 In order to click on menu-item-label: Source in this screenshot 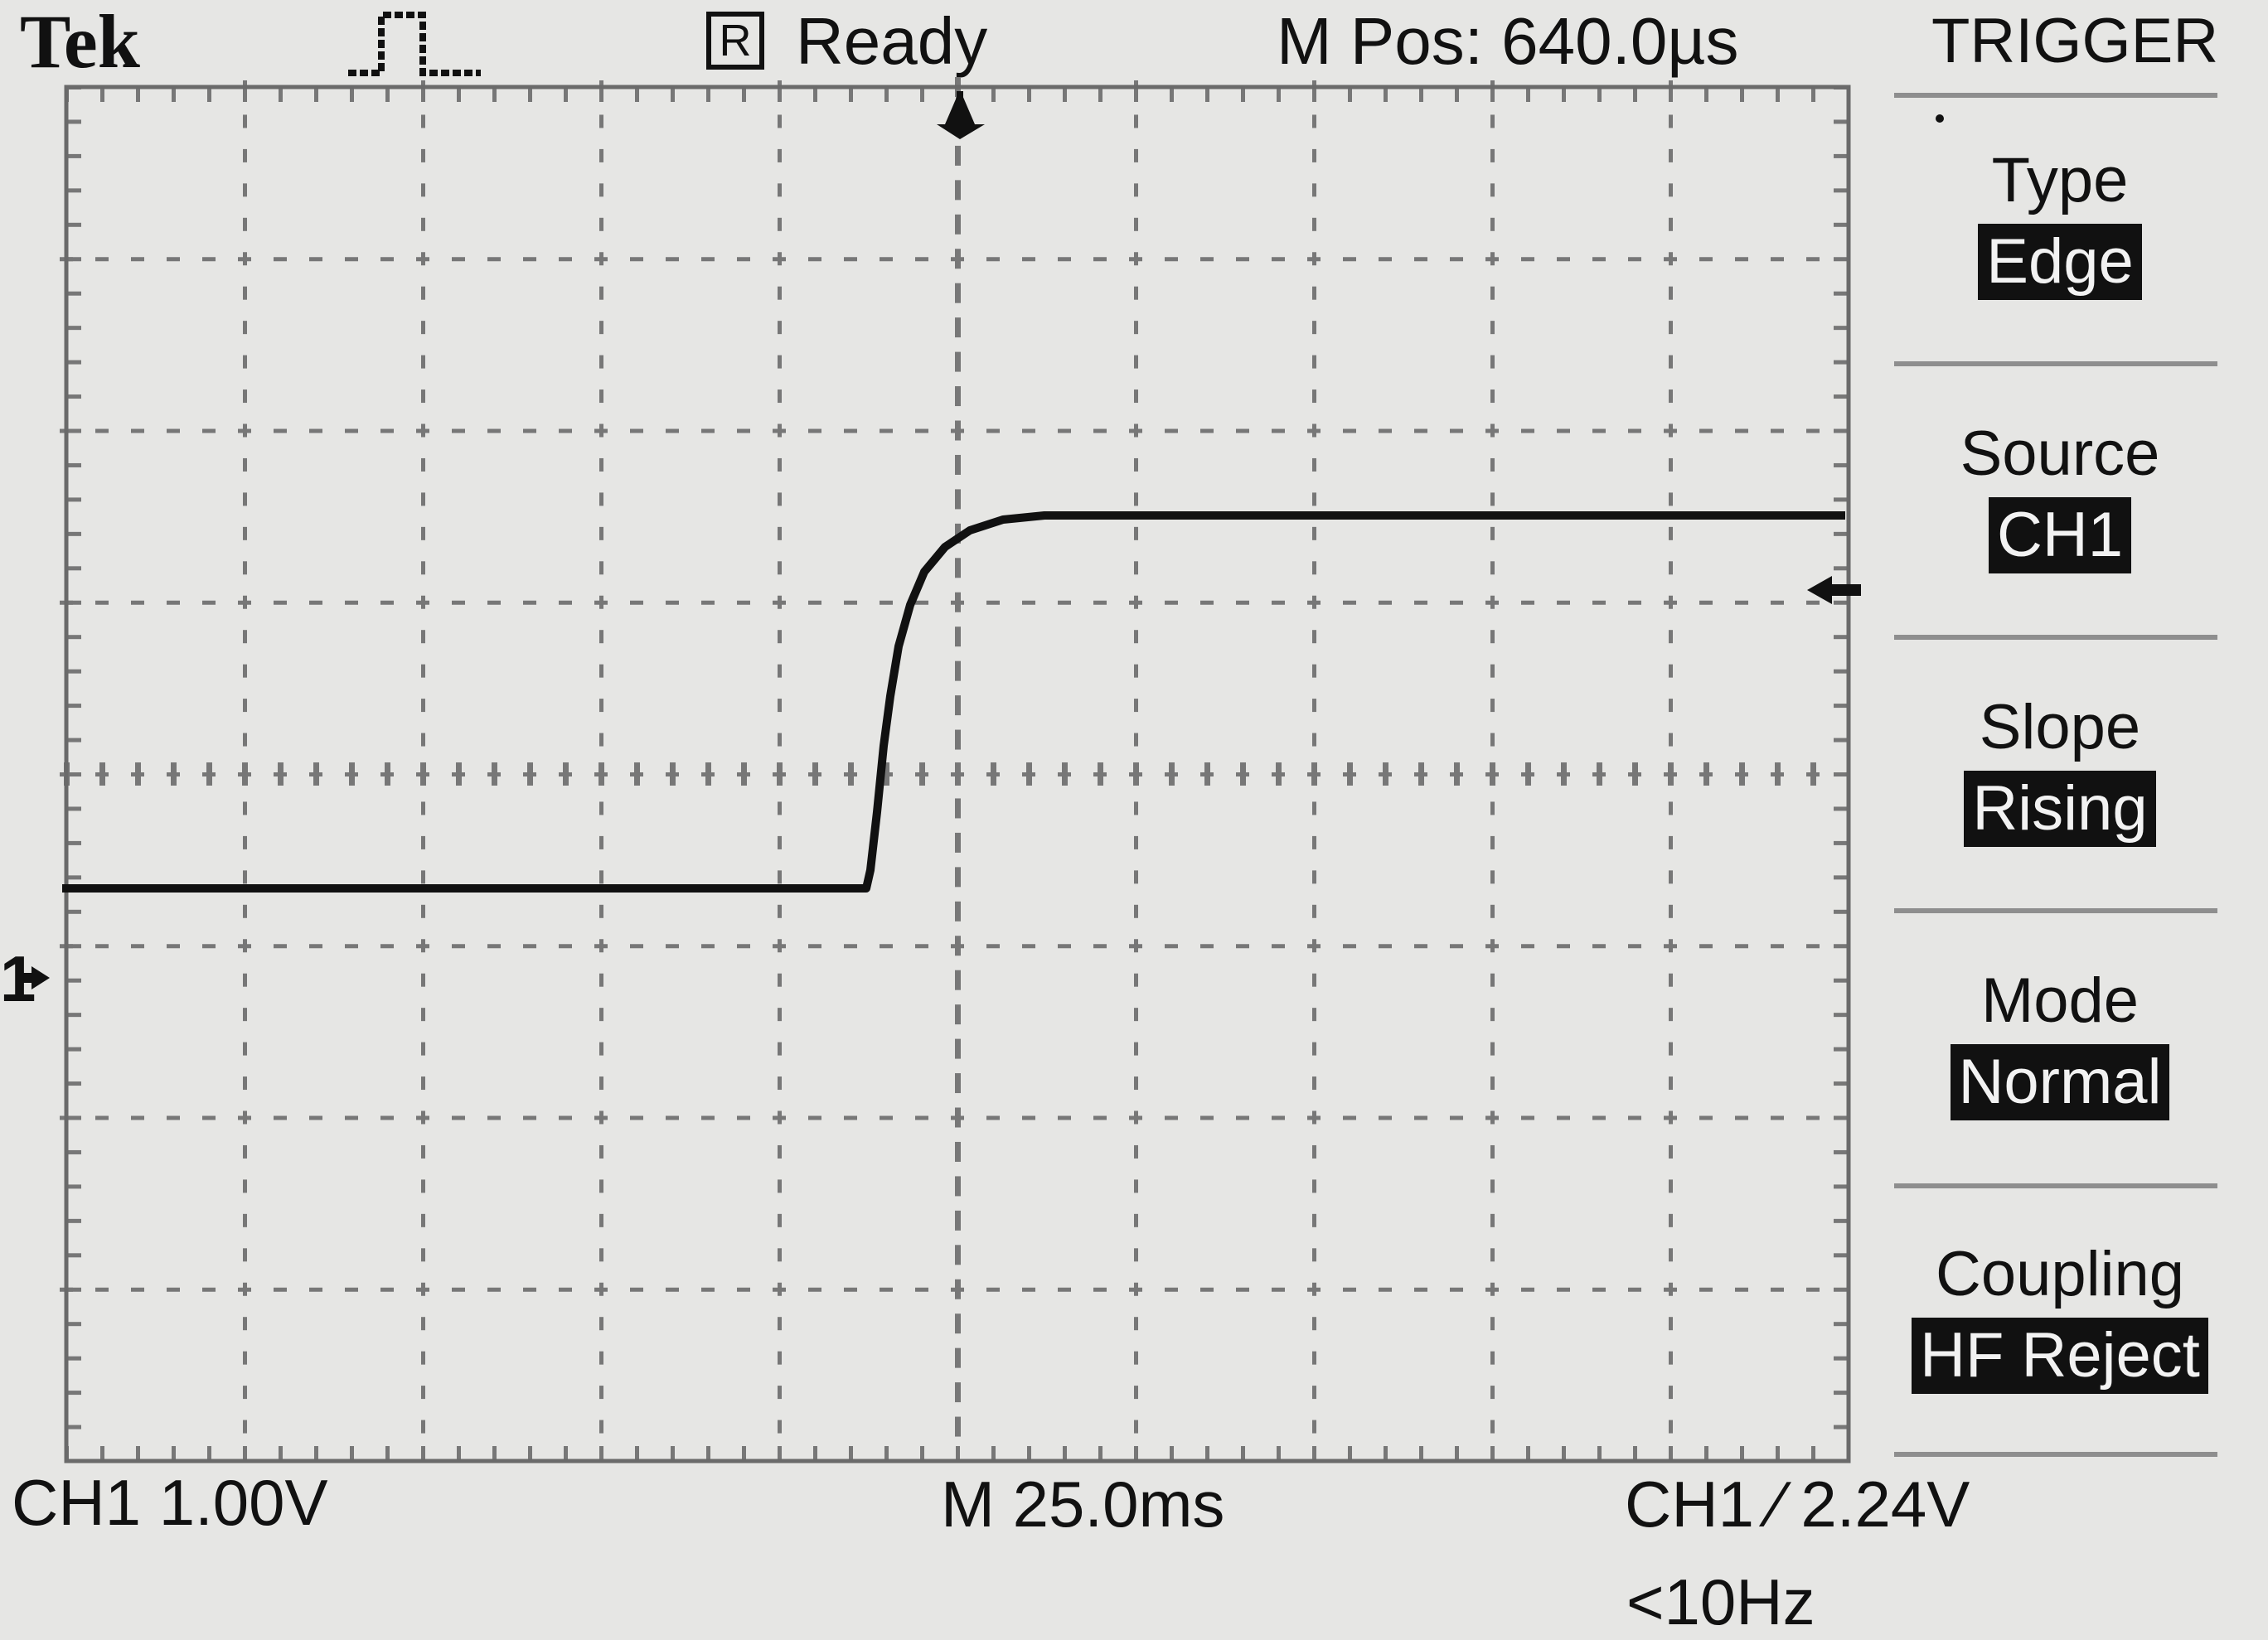, I will do `click(2060, 454)`.